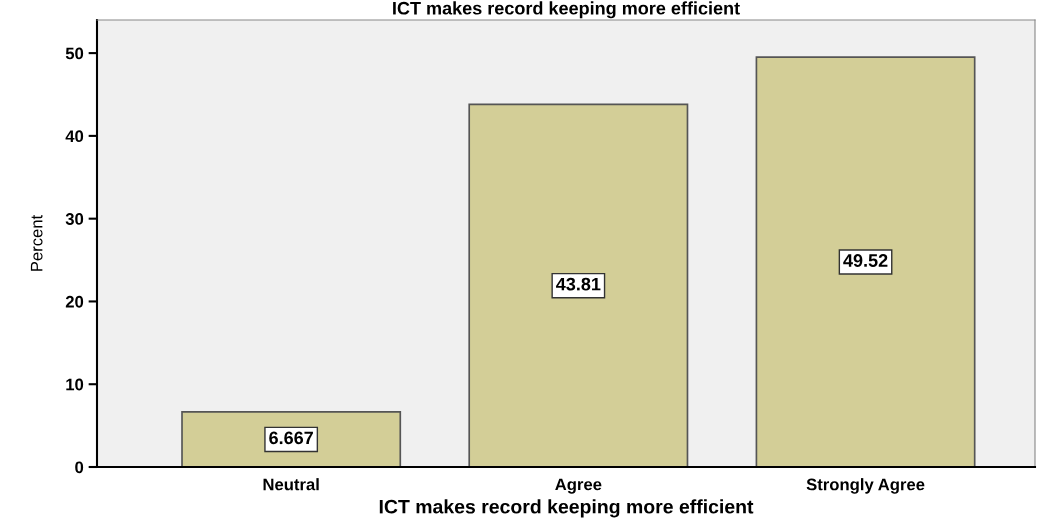 The width and height of the screenshot is (1051, 531). I want to click on bar, so click(578, 285).